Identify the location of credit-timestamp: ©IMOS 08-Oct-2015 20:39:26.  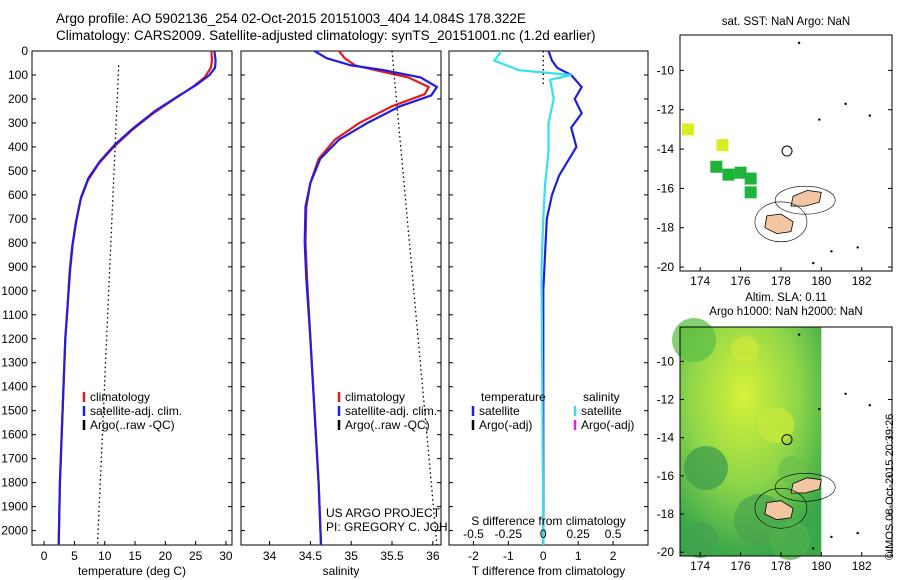
(890, 486).